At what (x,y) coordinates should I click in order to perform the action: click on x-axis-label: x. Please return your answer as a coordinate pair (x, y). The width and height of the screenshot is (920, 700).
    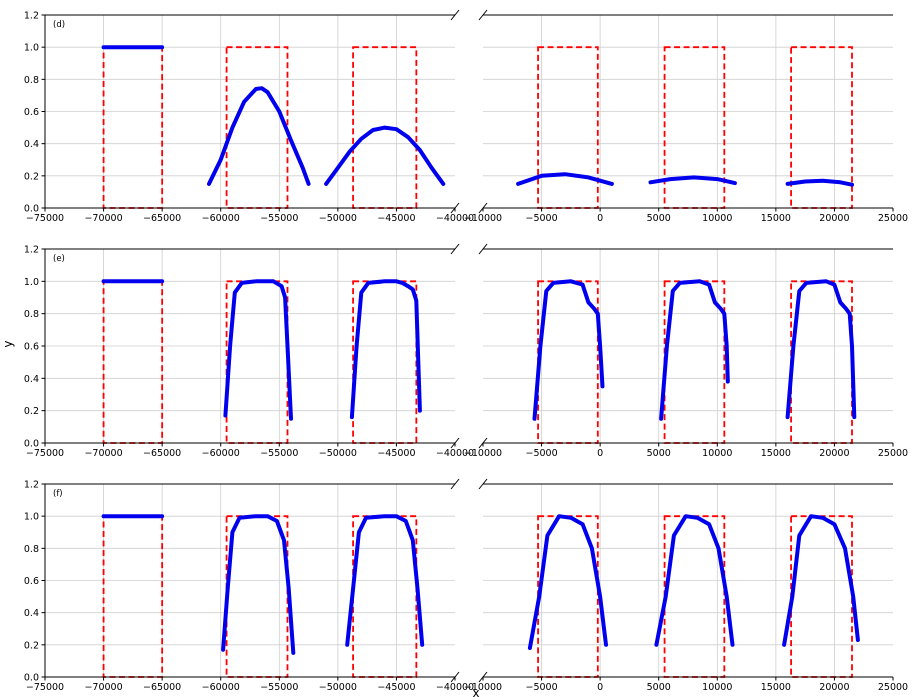
    Looking at the image, I should click on (475, 693).